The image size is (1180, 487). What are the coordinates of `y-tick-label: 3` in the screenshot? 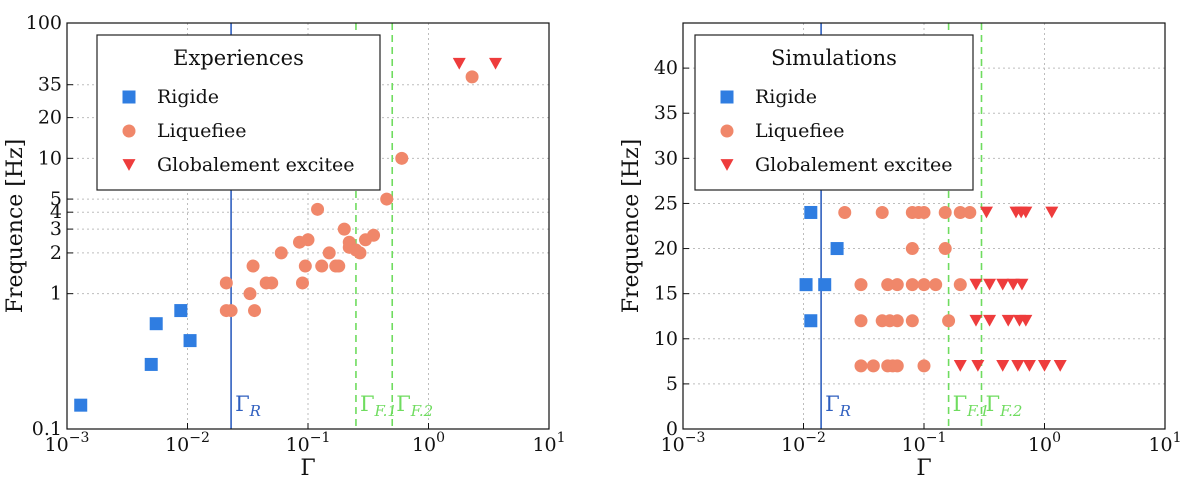 It's located at (56, 229).